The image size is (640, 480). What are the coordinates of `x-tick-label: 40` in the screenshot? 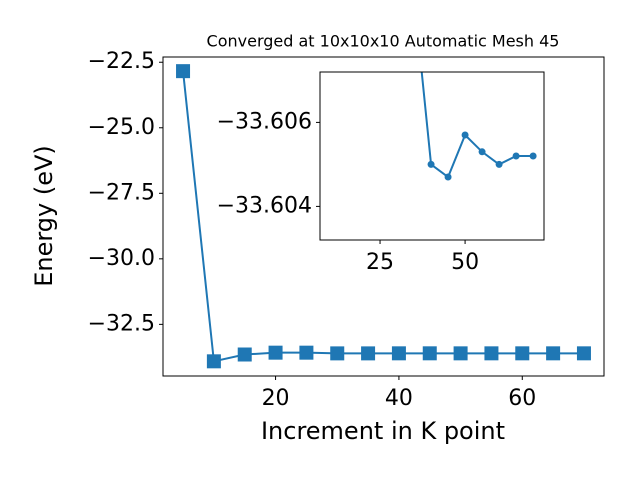 It's located at (399, 398).